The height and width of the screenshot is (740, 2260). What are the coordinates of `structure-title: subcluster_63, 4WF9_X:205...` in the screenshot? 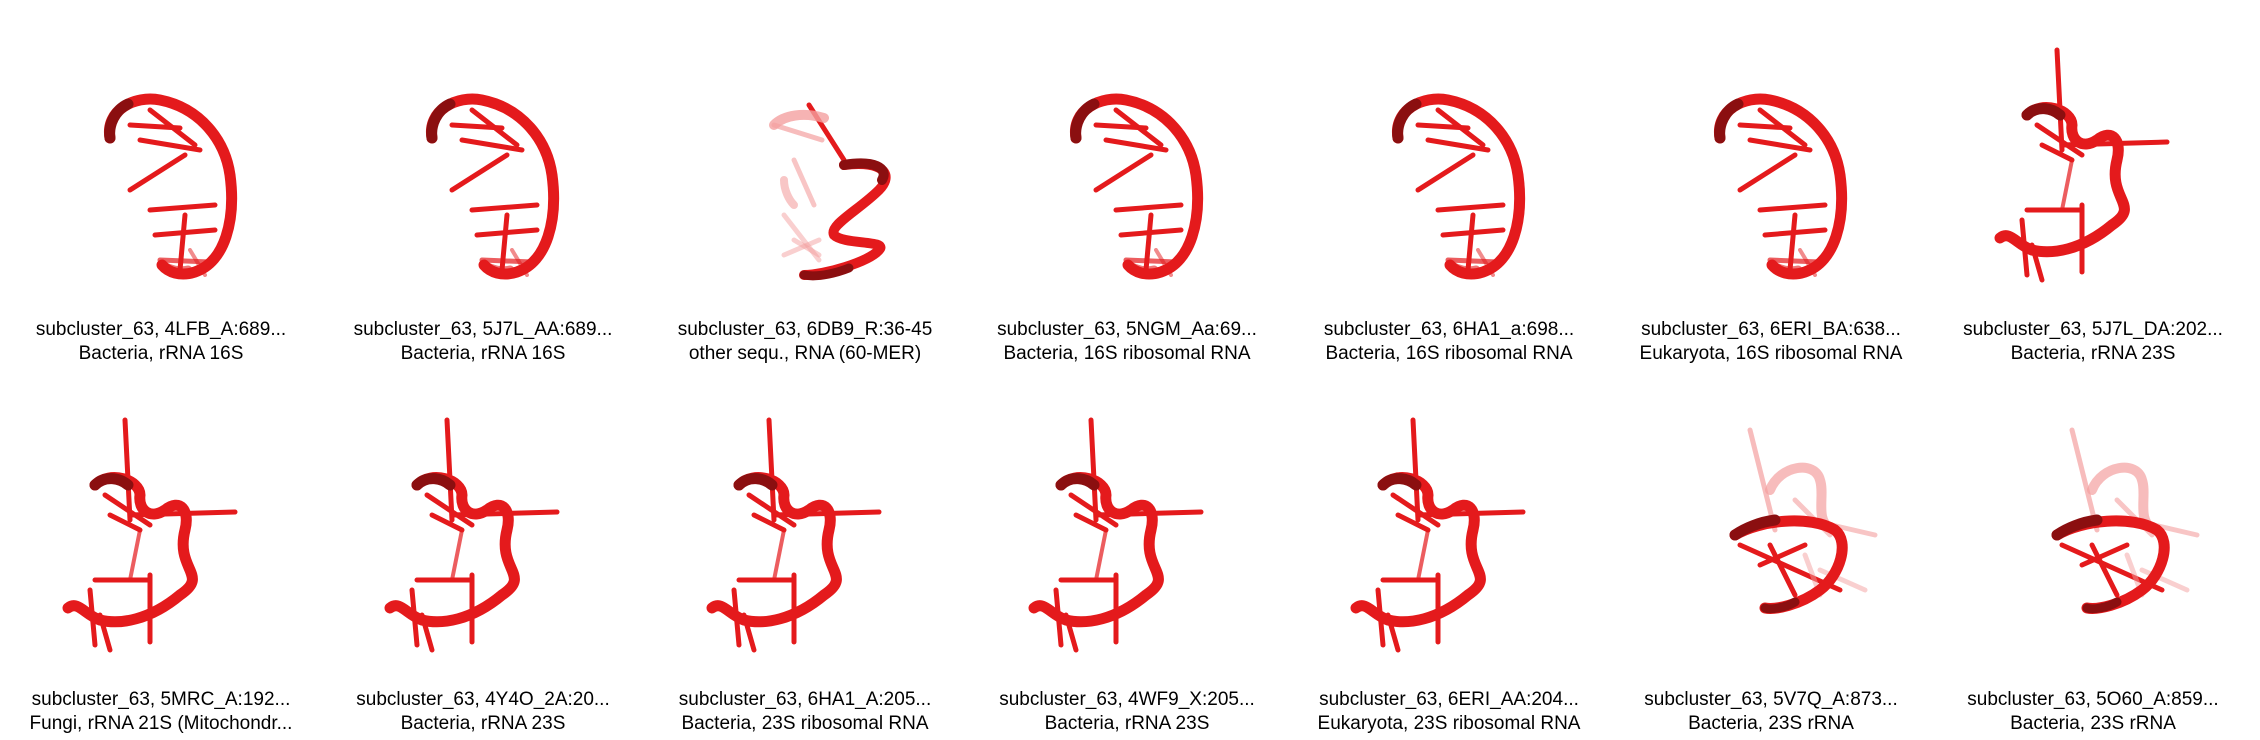 It's located at (1127, 699).